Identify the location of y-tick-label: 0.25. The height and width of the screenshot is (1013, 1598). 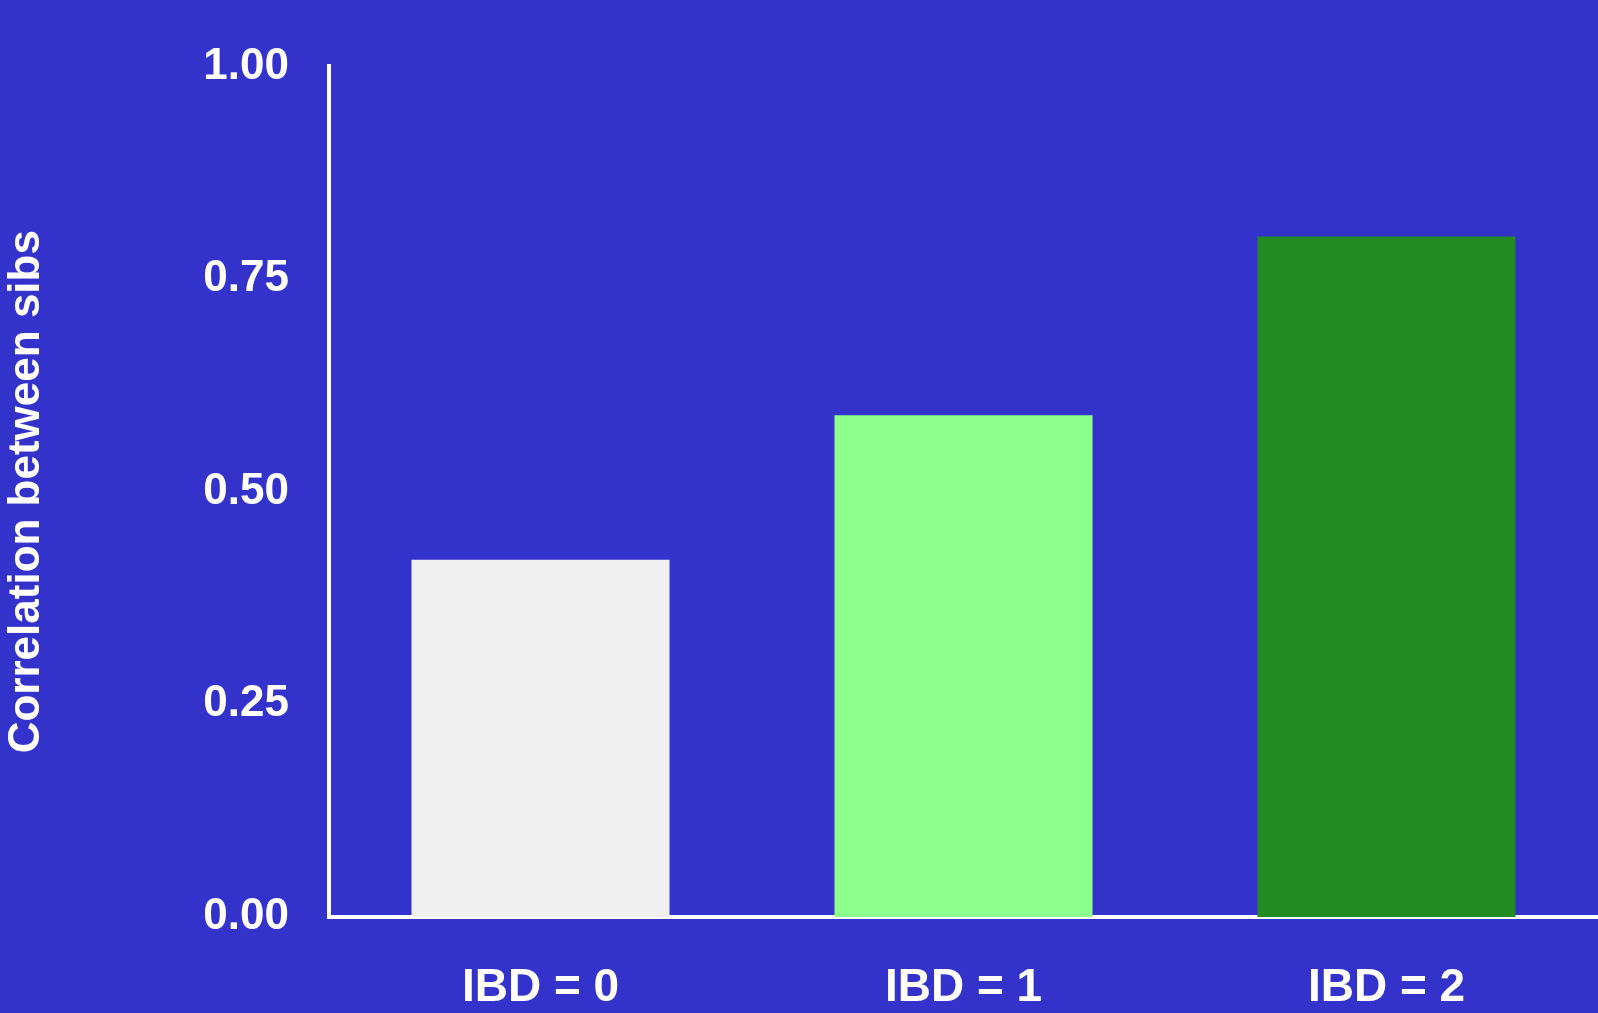
(246, 701).